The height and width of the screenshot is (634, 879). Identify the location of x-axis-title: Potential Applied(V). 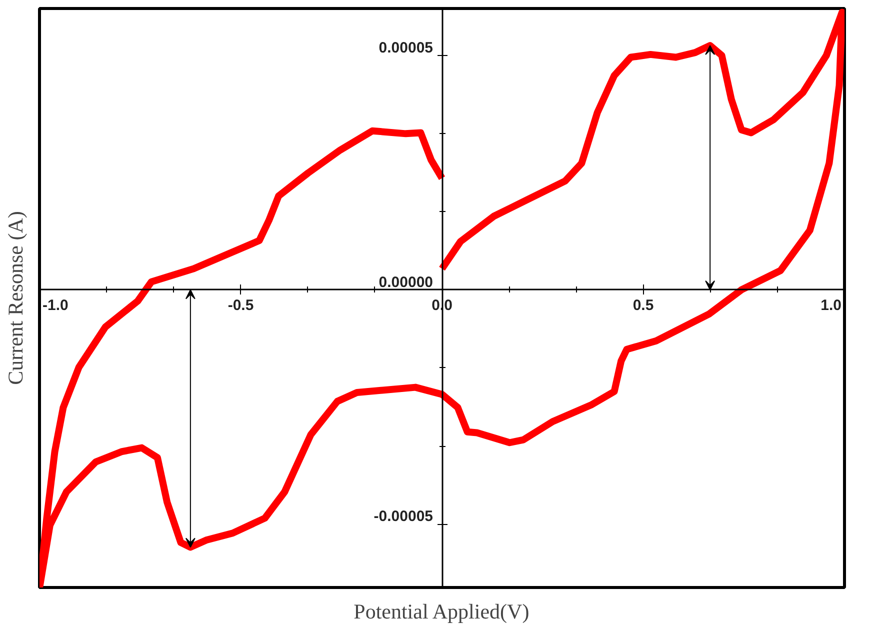
(442, 612).